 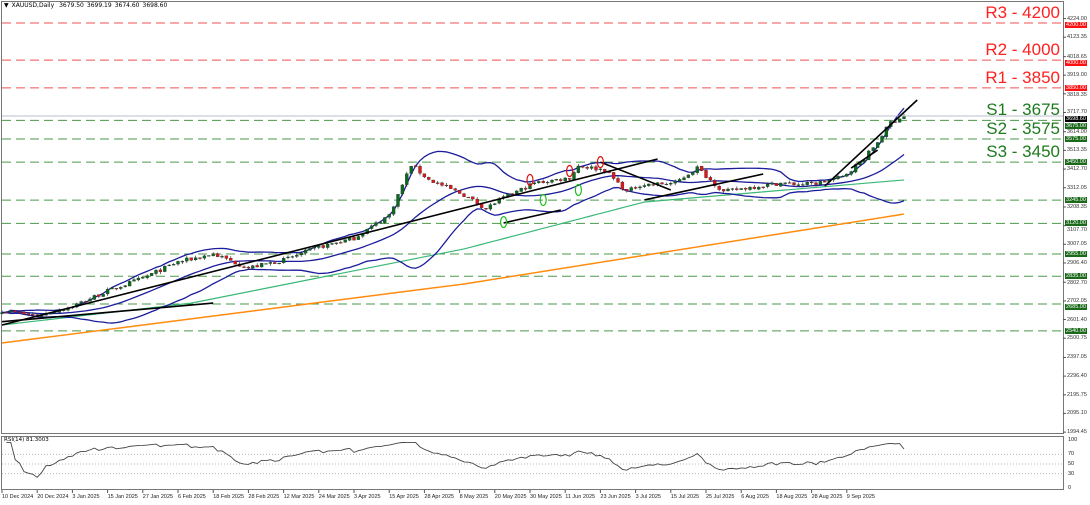 What do you see at coordinates (1076, 223) in the screenshot?
I see `level-price-tag: 3120.00` at bounding box center [1076, 223].